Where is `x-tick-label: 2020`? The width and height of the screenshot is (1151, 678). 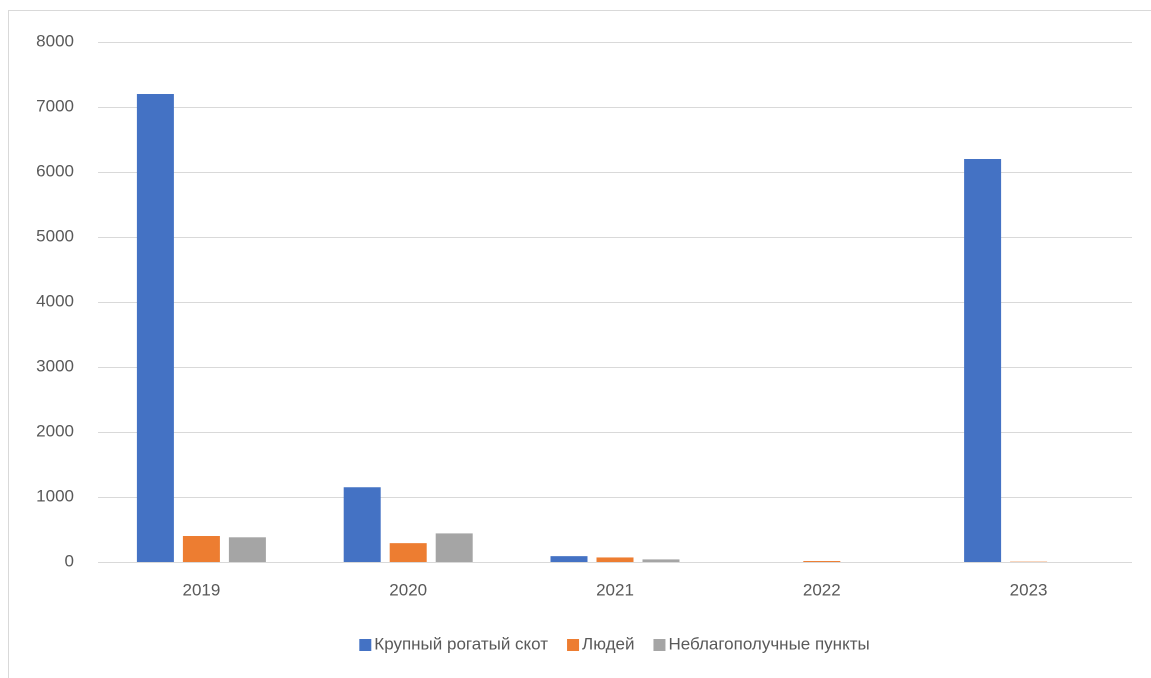
x-tick-label: 2020 is located at coordinates (408, 589).